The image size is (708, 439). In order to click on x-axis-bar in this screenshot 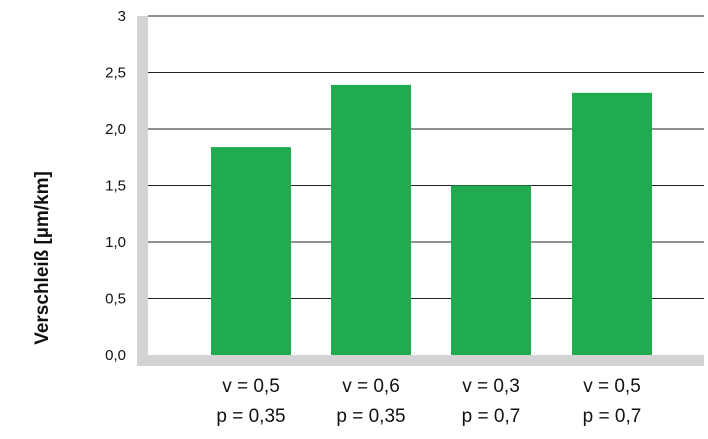, I will do `click(420, 360)`.